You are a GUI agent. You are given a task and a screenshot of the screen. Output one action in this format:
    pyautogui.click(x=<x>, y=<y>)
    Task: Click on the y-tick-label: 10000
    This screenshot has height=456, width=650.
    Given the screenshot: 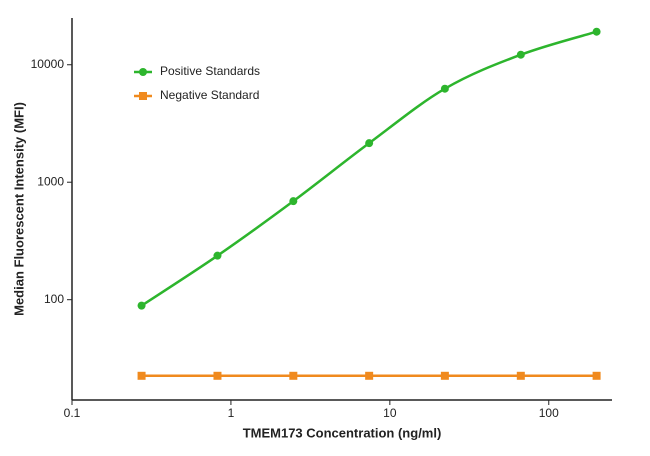 What is the action you would take?
    pyautogui.click(x=48, y=64)
    